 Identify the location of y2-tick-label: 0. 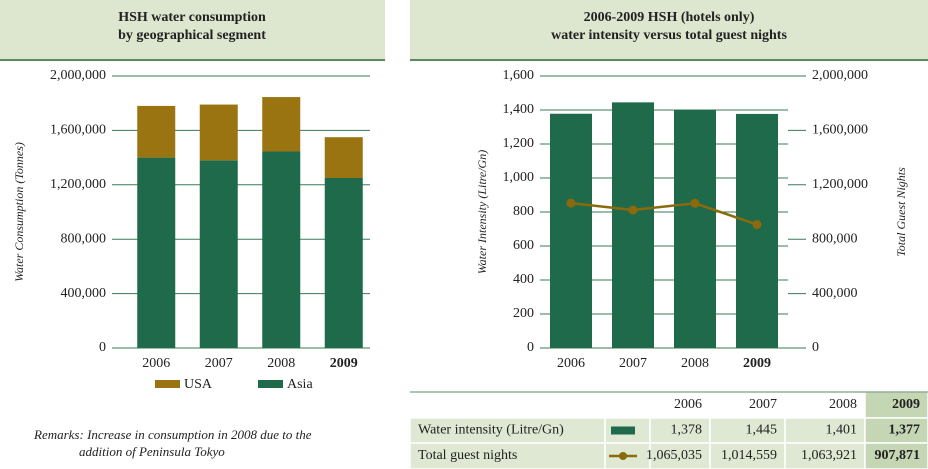
(815, 347).